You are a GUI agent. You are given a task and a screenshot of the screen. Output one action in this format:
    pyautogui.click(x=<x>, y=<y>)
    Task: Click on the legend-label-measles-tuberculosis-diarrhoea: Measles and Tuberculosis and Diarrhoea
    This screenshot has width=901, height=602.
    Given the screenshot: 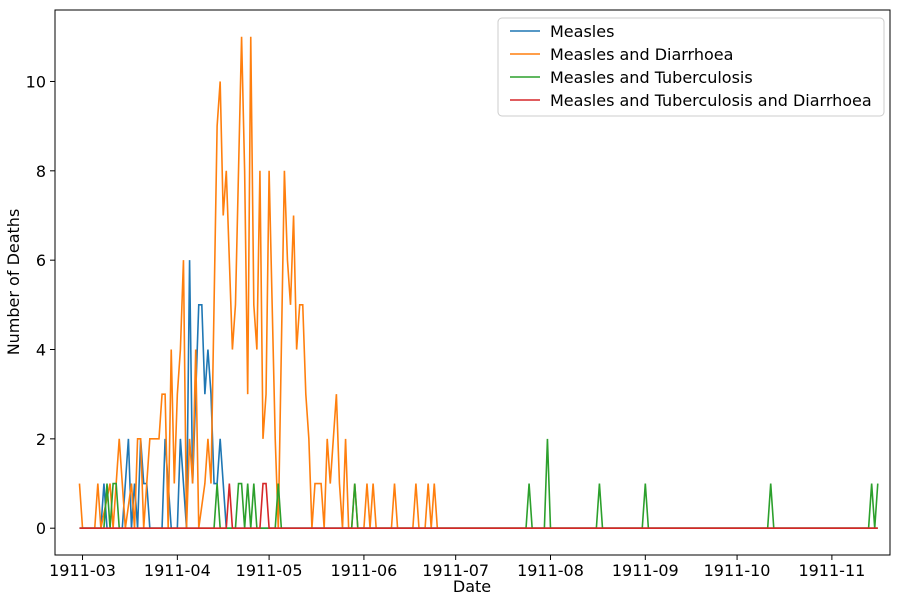 What is the action you would take?
    pyautogui.click(x=711, y=100)
    